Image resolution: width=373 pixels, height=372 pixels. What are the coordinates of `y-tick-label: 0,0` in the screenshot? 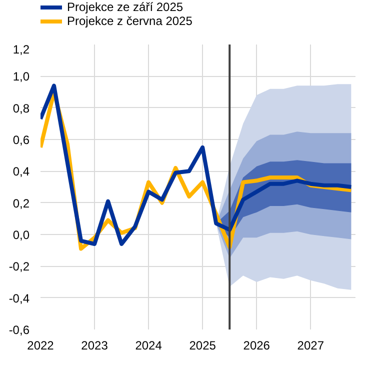 It's located at (21, 235).